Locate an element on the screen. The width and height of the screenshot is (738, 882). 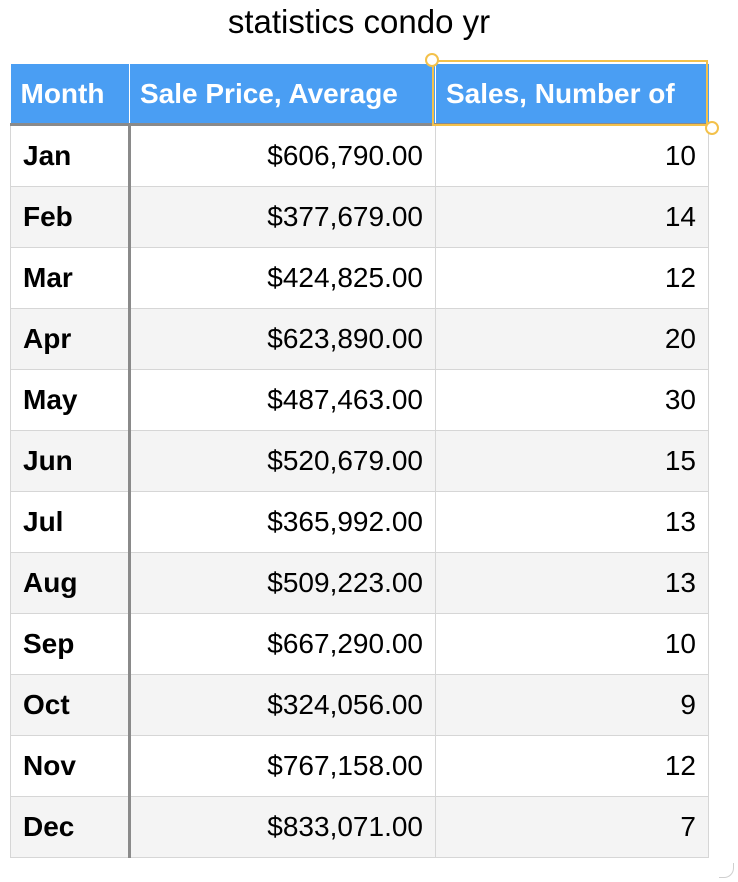
month-cell: Nov is located at coordinates (70, 766).